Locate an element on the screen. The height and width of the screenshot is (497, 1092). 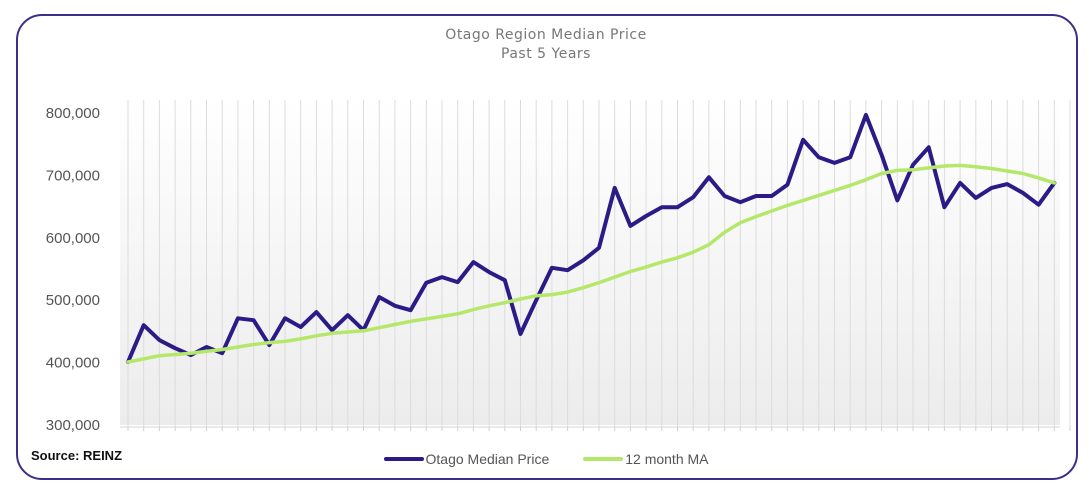
legend-swatch-median is located at coordinates (403, 459).